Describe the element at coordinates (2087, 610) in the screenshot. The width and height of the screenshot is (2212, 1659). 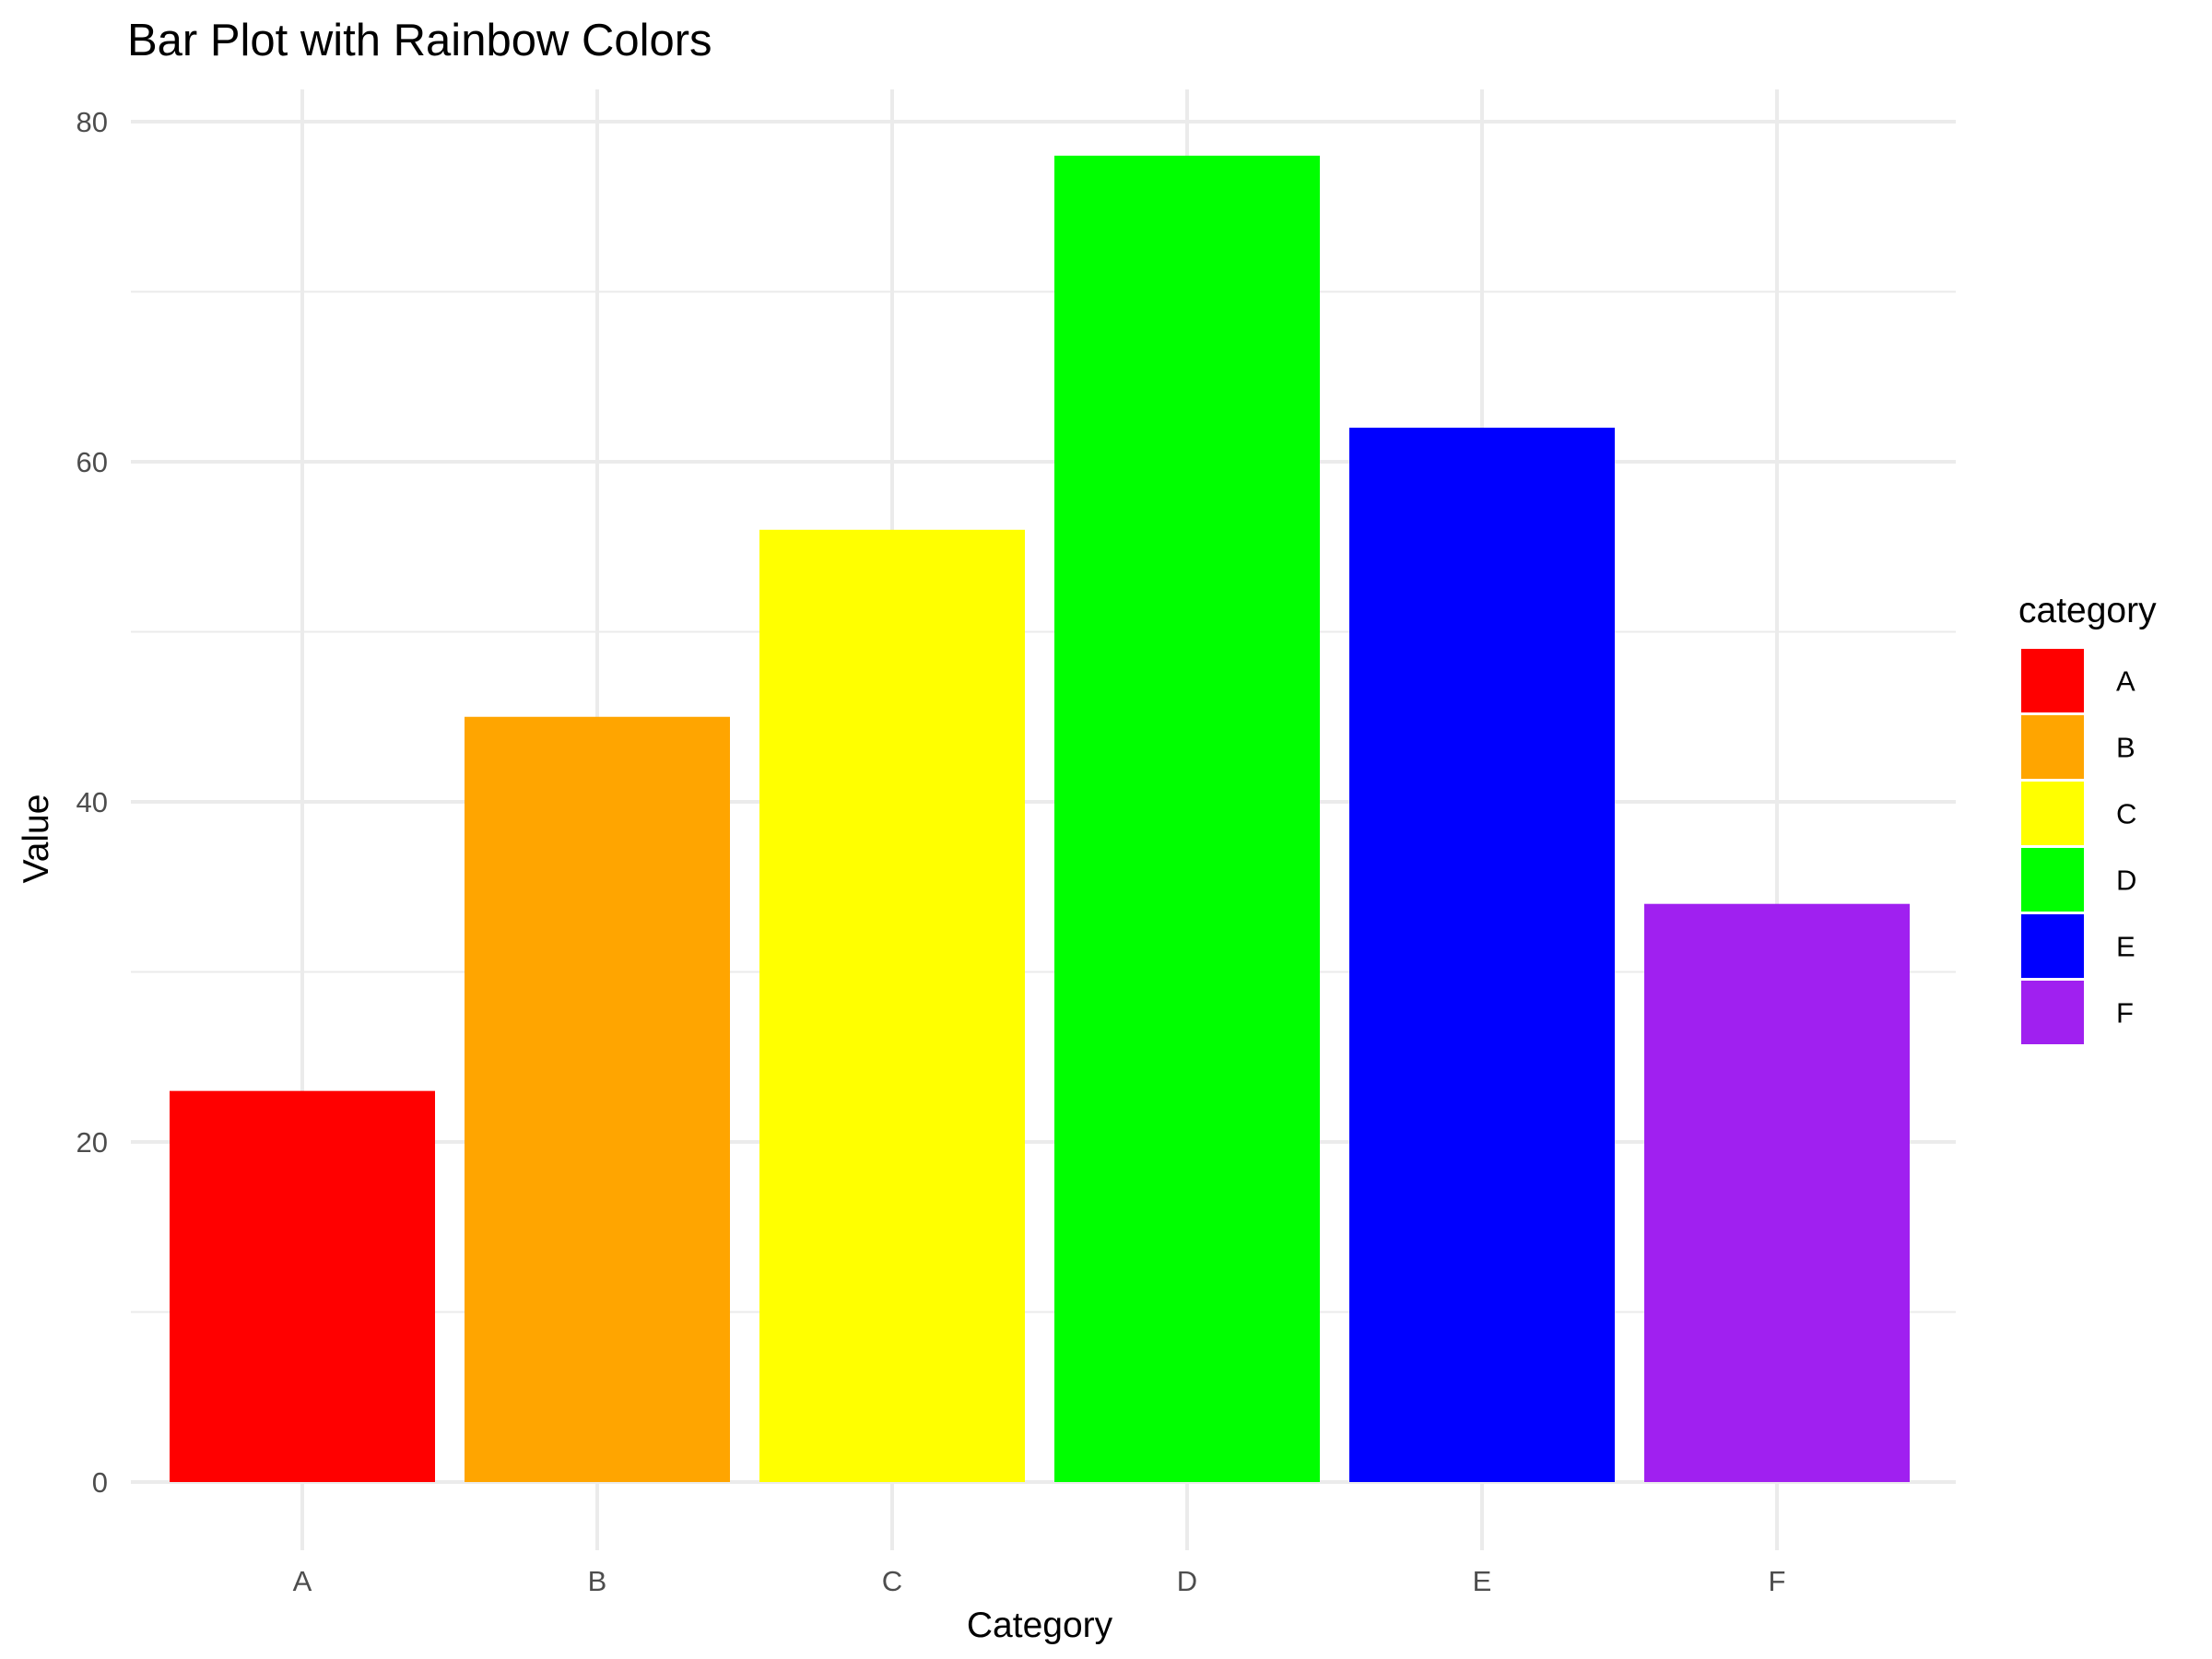
I see `legend-title: category` at that location.